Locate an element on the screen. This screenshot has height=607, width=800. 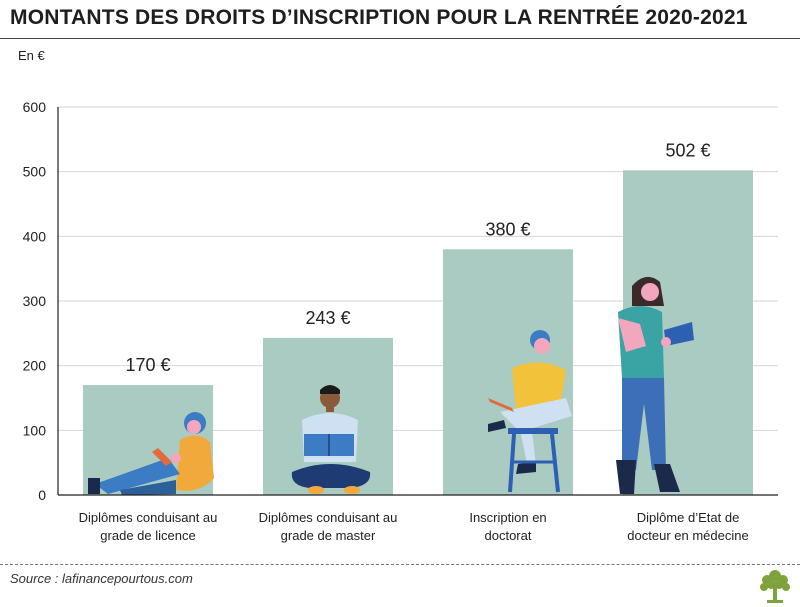
student-reading-crosslegged-illustration is located at coordinates (331, 439).